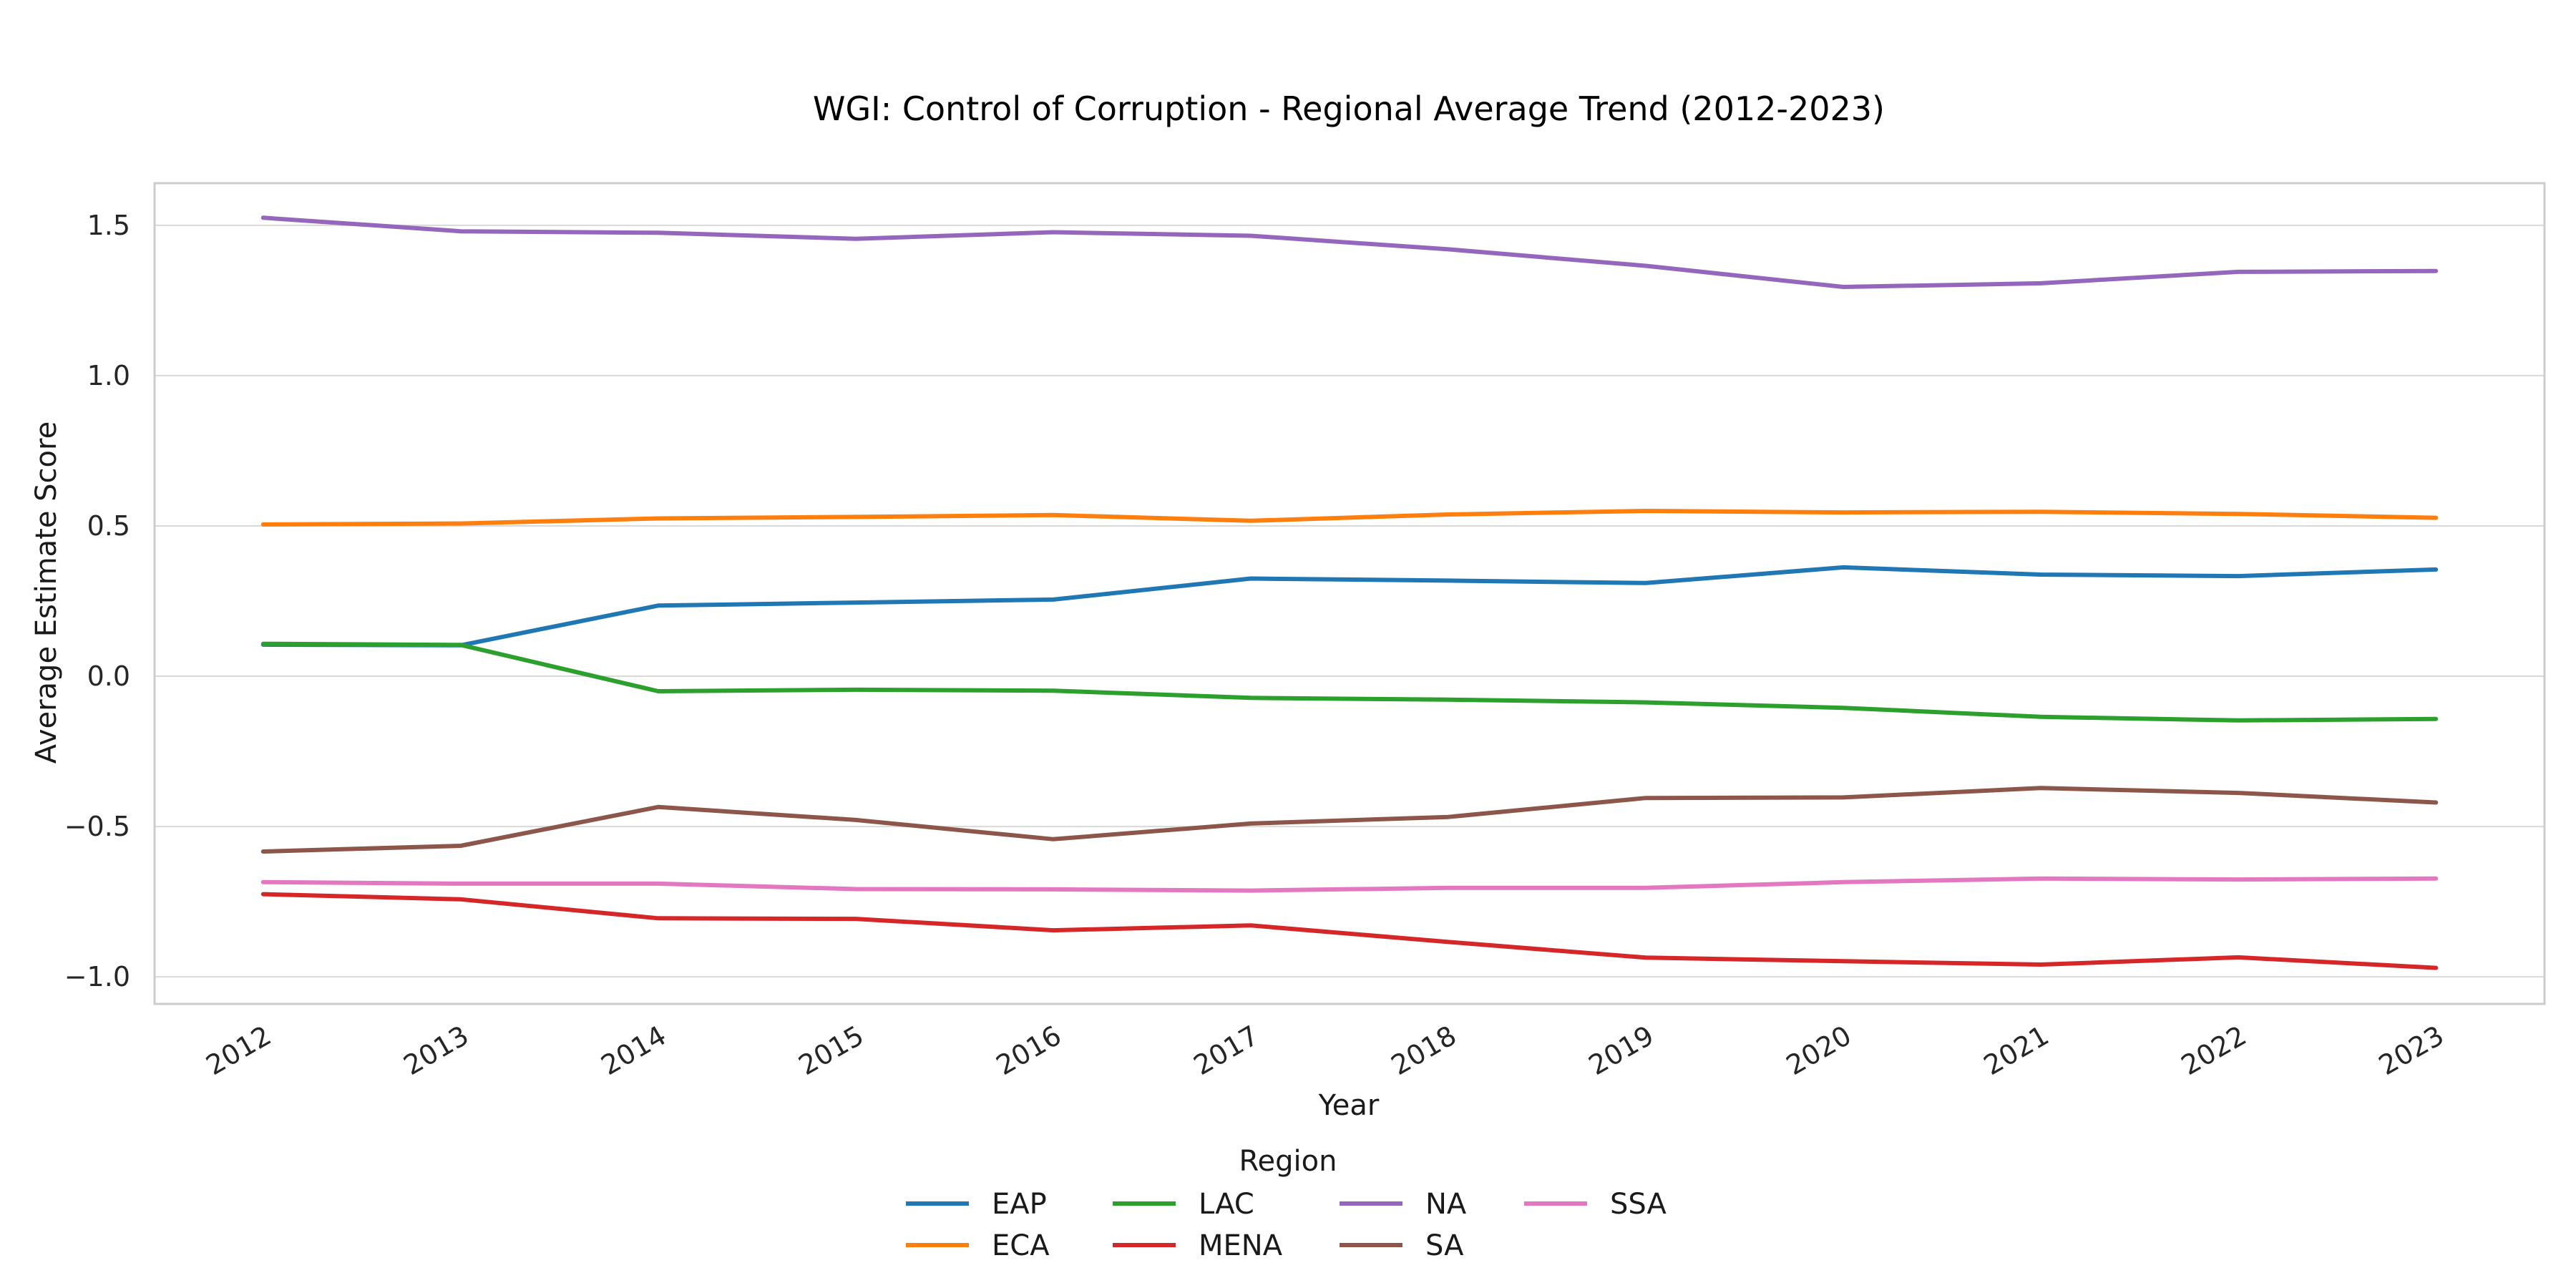  What do you see at coordinates (1021, 1245) in the screenshot?
I see `legend-label-eca: ECA` at bounding box center [1021, 1245].